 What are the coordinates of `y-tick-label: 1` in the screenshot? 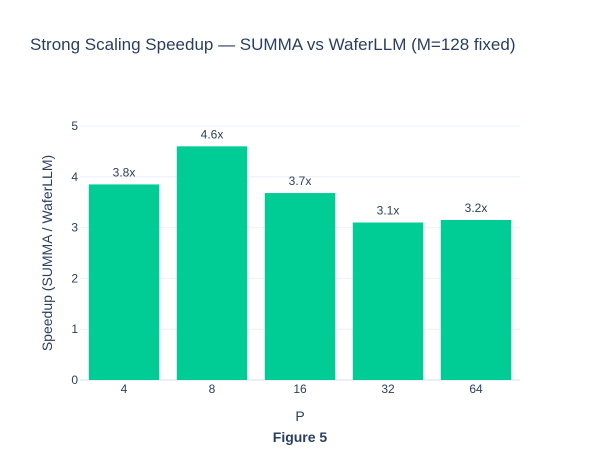 It's located at (74, 329).